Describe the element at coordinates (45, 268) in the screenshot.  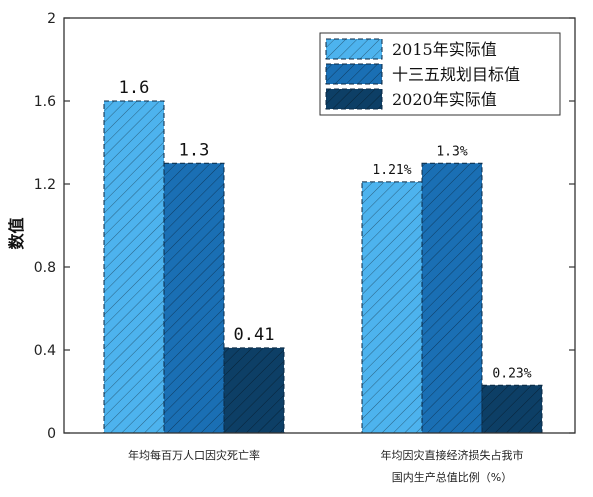
I see `y-tick-label: 0.8` at that location.